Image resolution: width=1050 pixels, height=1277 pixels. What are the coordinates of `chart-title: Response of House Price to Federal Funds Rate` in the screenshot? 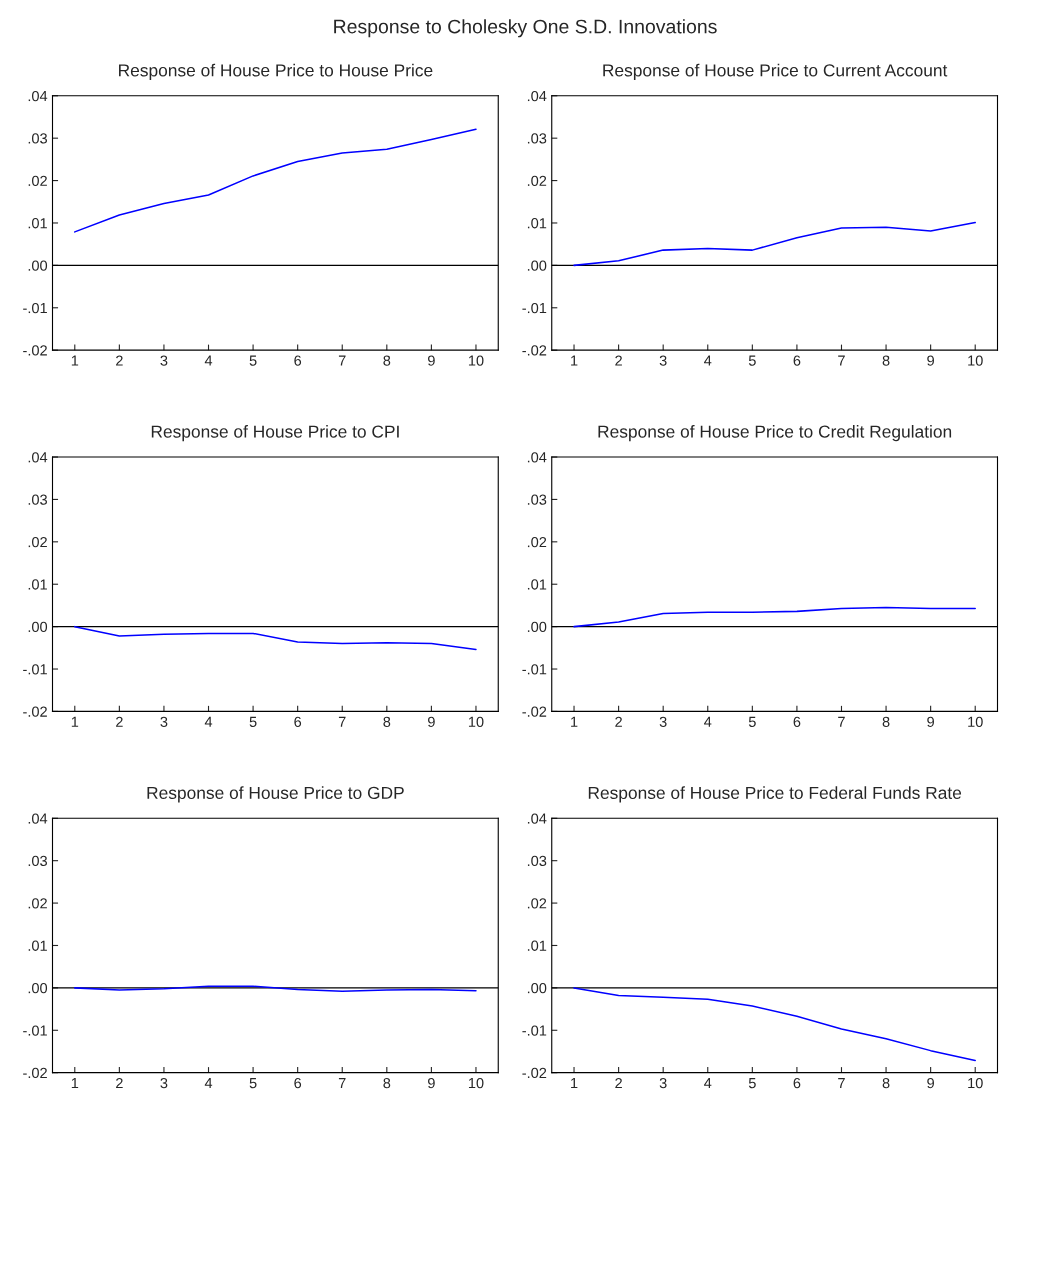 It's located at (775, 794).